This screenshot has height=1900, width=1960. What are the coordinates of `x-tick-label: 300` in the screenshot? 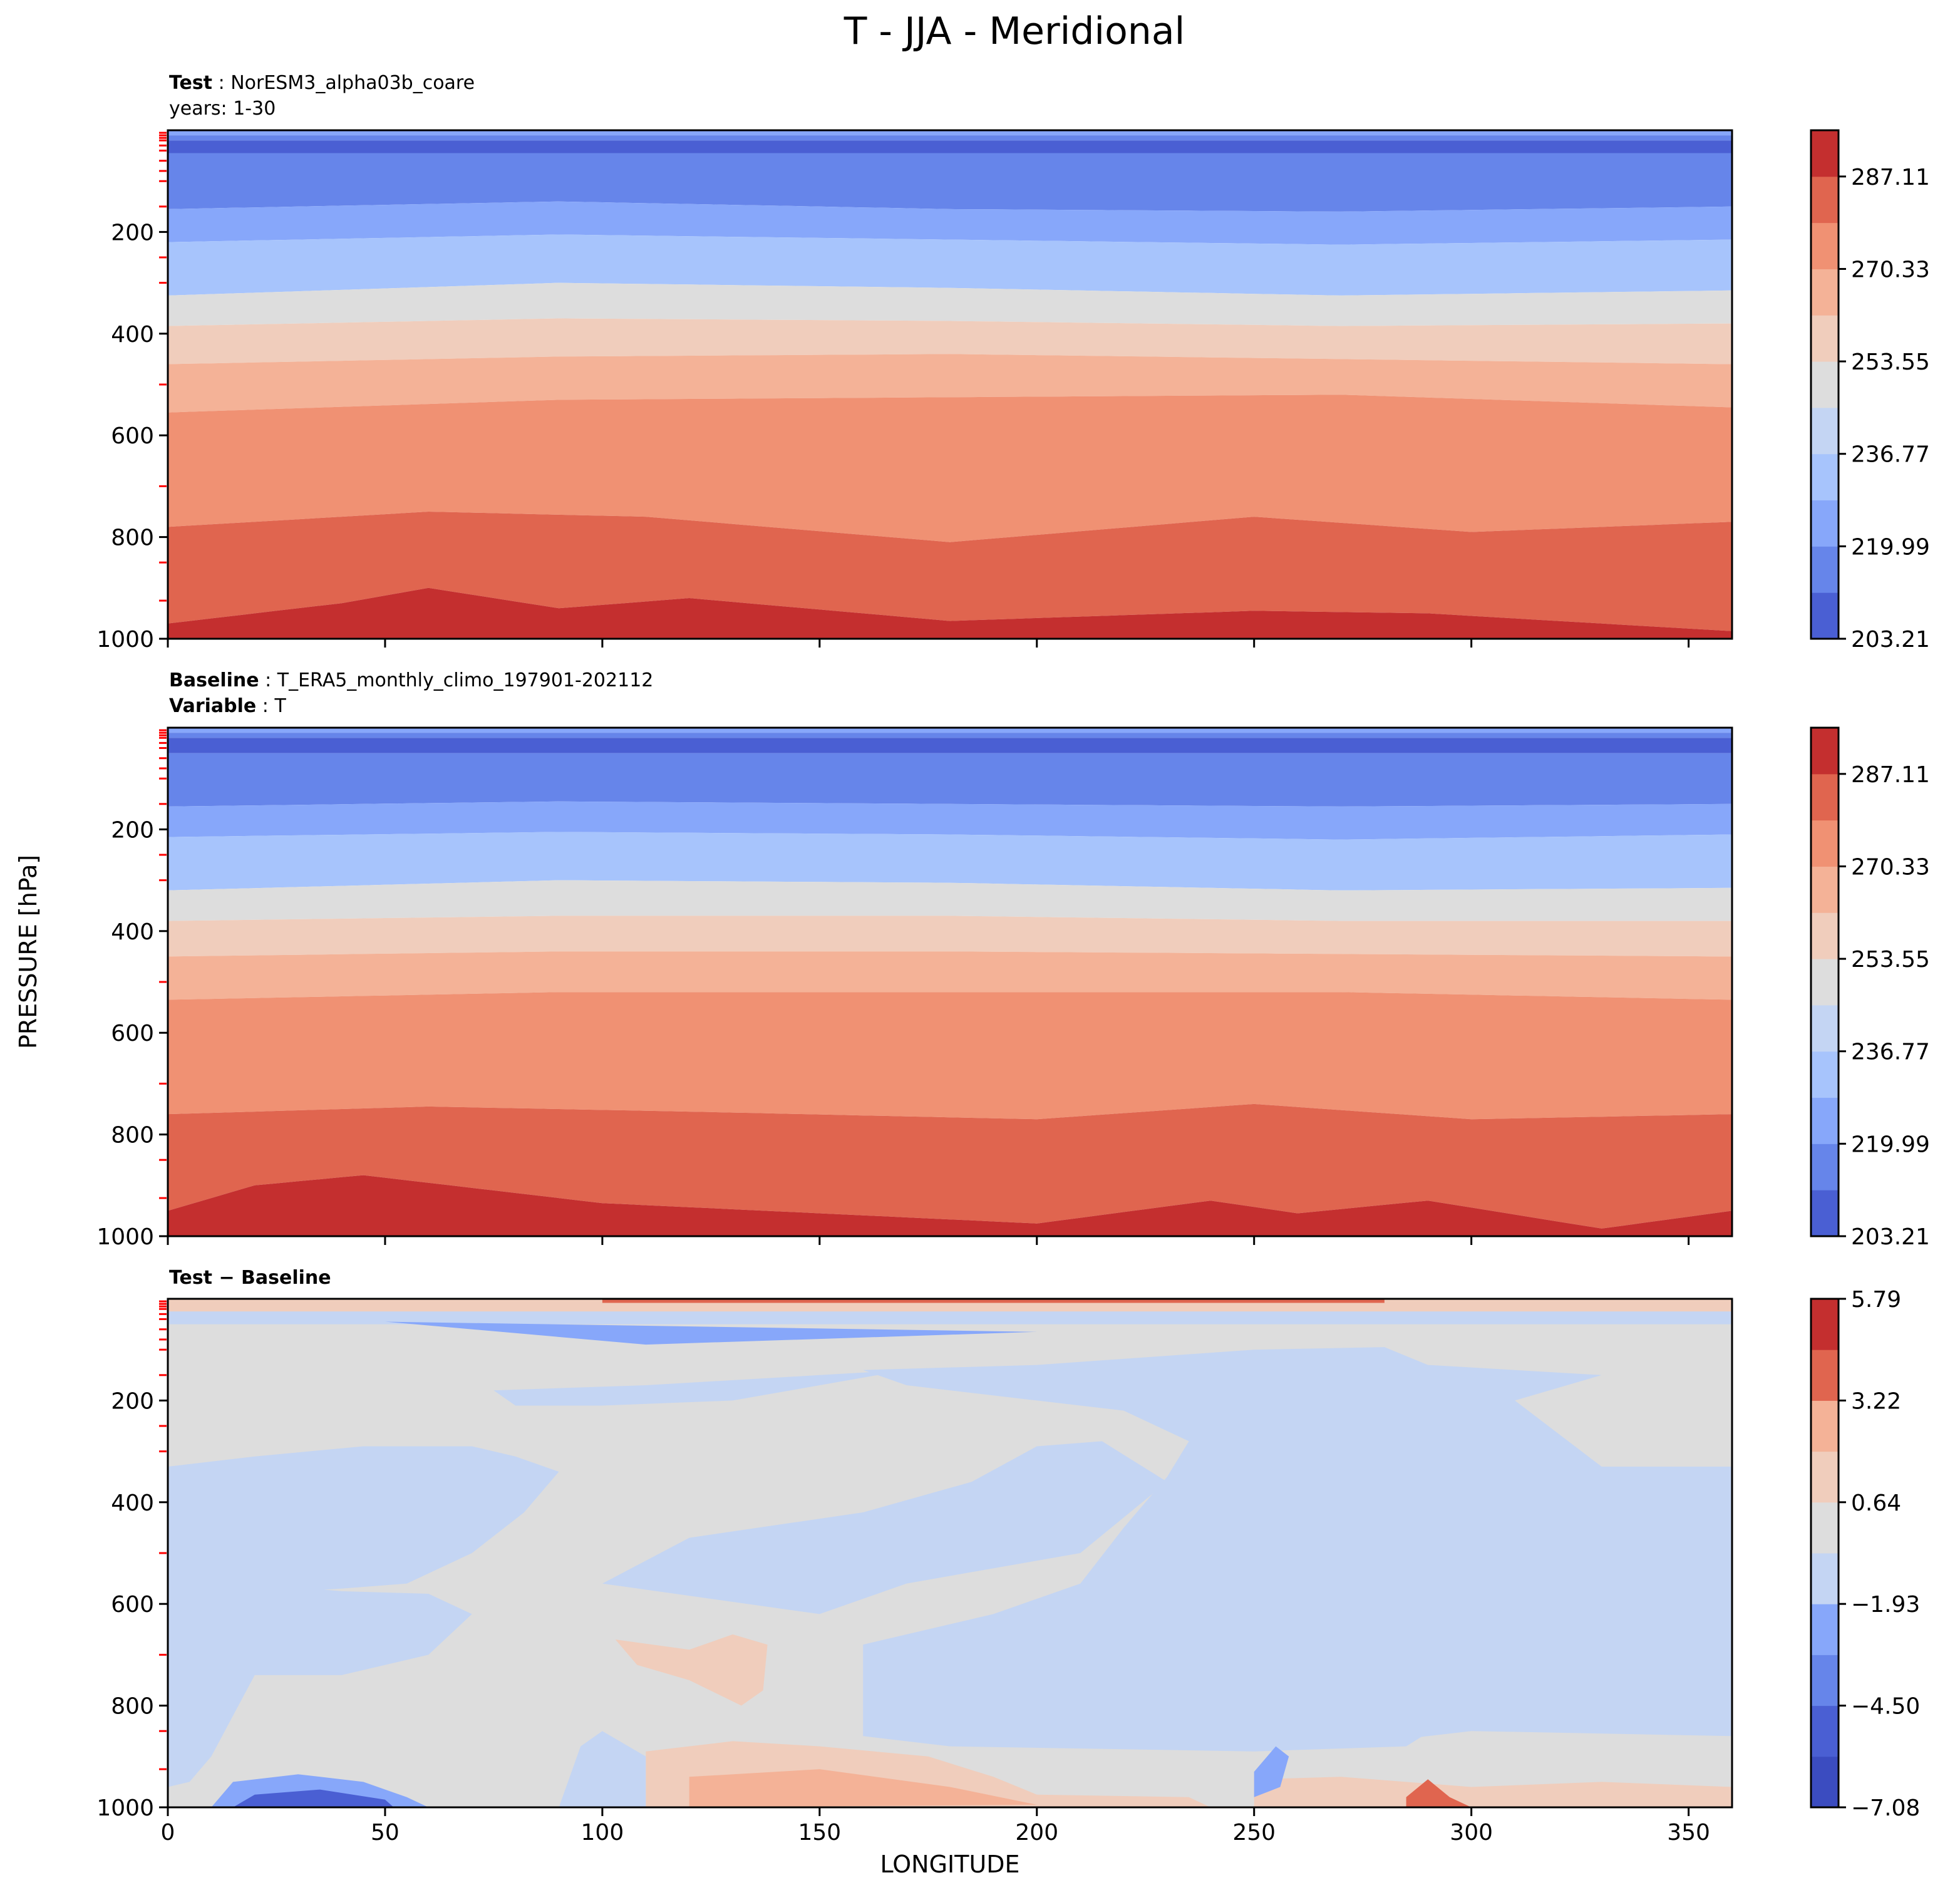 It's located at (1471, 1833).